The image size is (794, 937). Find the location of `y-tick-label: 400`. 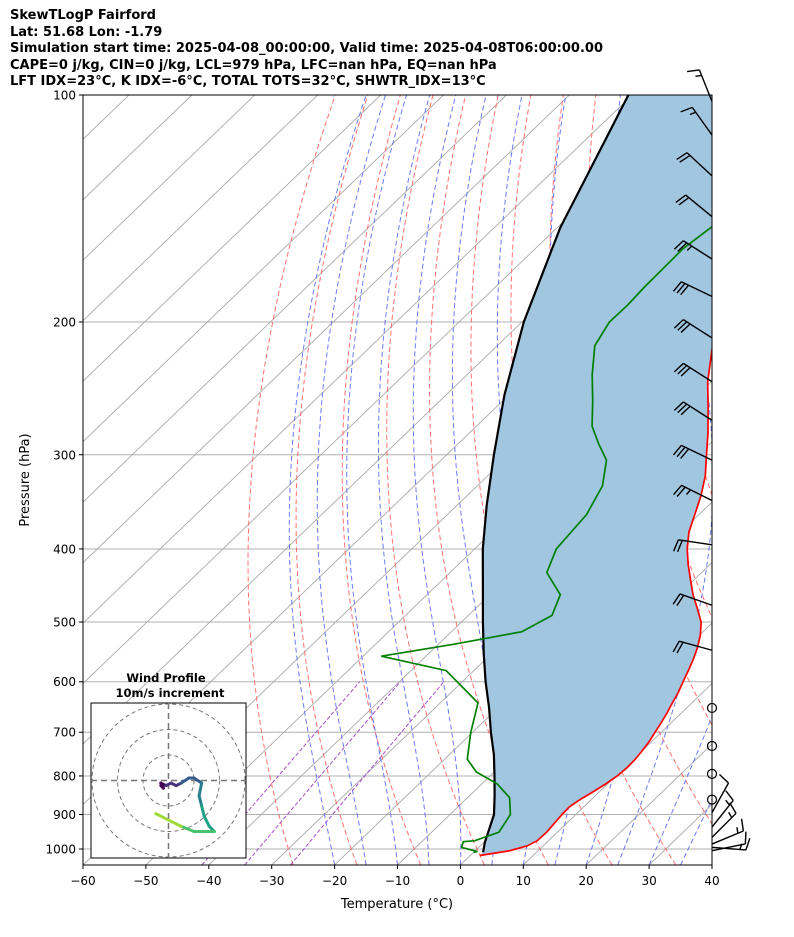

y-tick-label: 400 is located at coordinates (64, 549).